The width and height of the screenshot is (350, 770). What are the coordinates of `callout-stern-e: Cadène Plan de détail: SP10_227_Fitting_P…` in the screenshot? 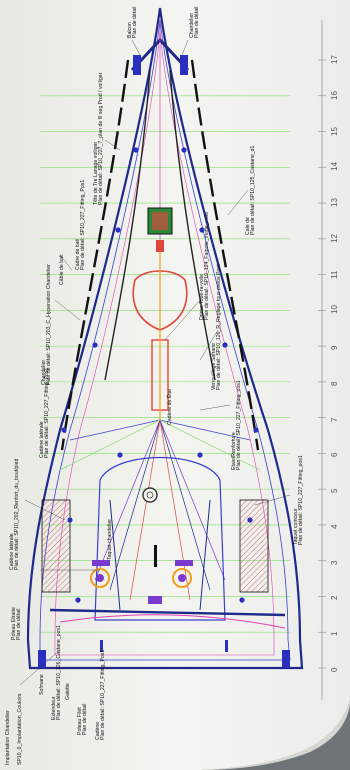 It's located at (101, 694).